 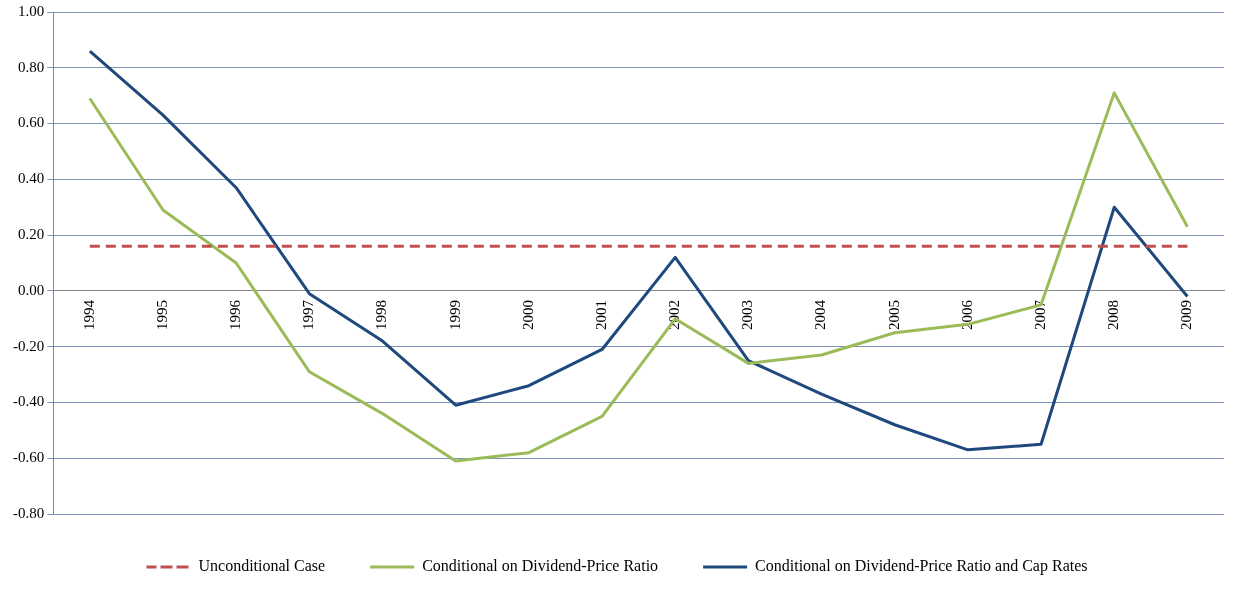 I want to click on y-tick-label: -0.80, so click(x=29, y=512).